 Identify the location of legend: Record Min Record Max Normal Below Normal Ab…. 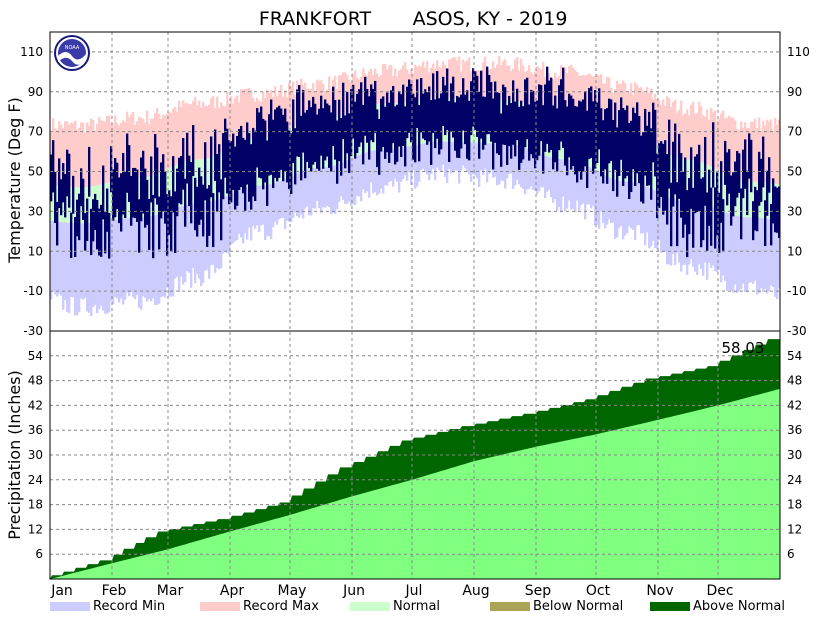
(417, 606).